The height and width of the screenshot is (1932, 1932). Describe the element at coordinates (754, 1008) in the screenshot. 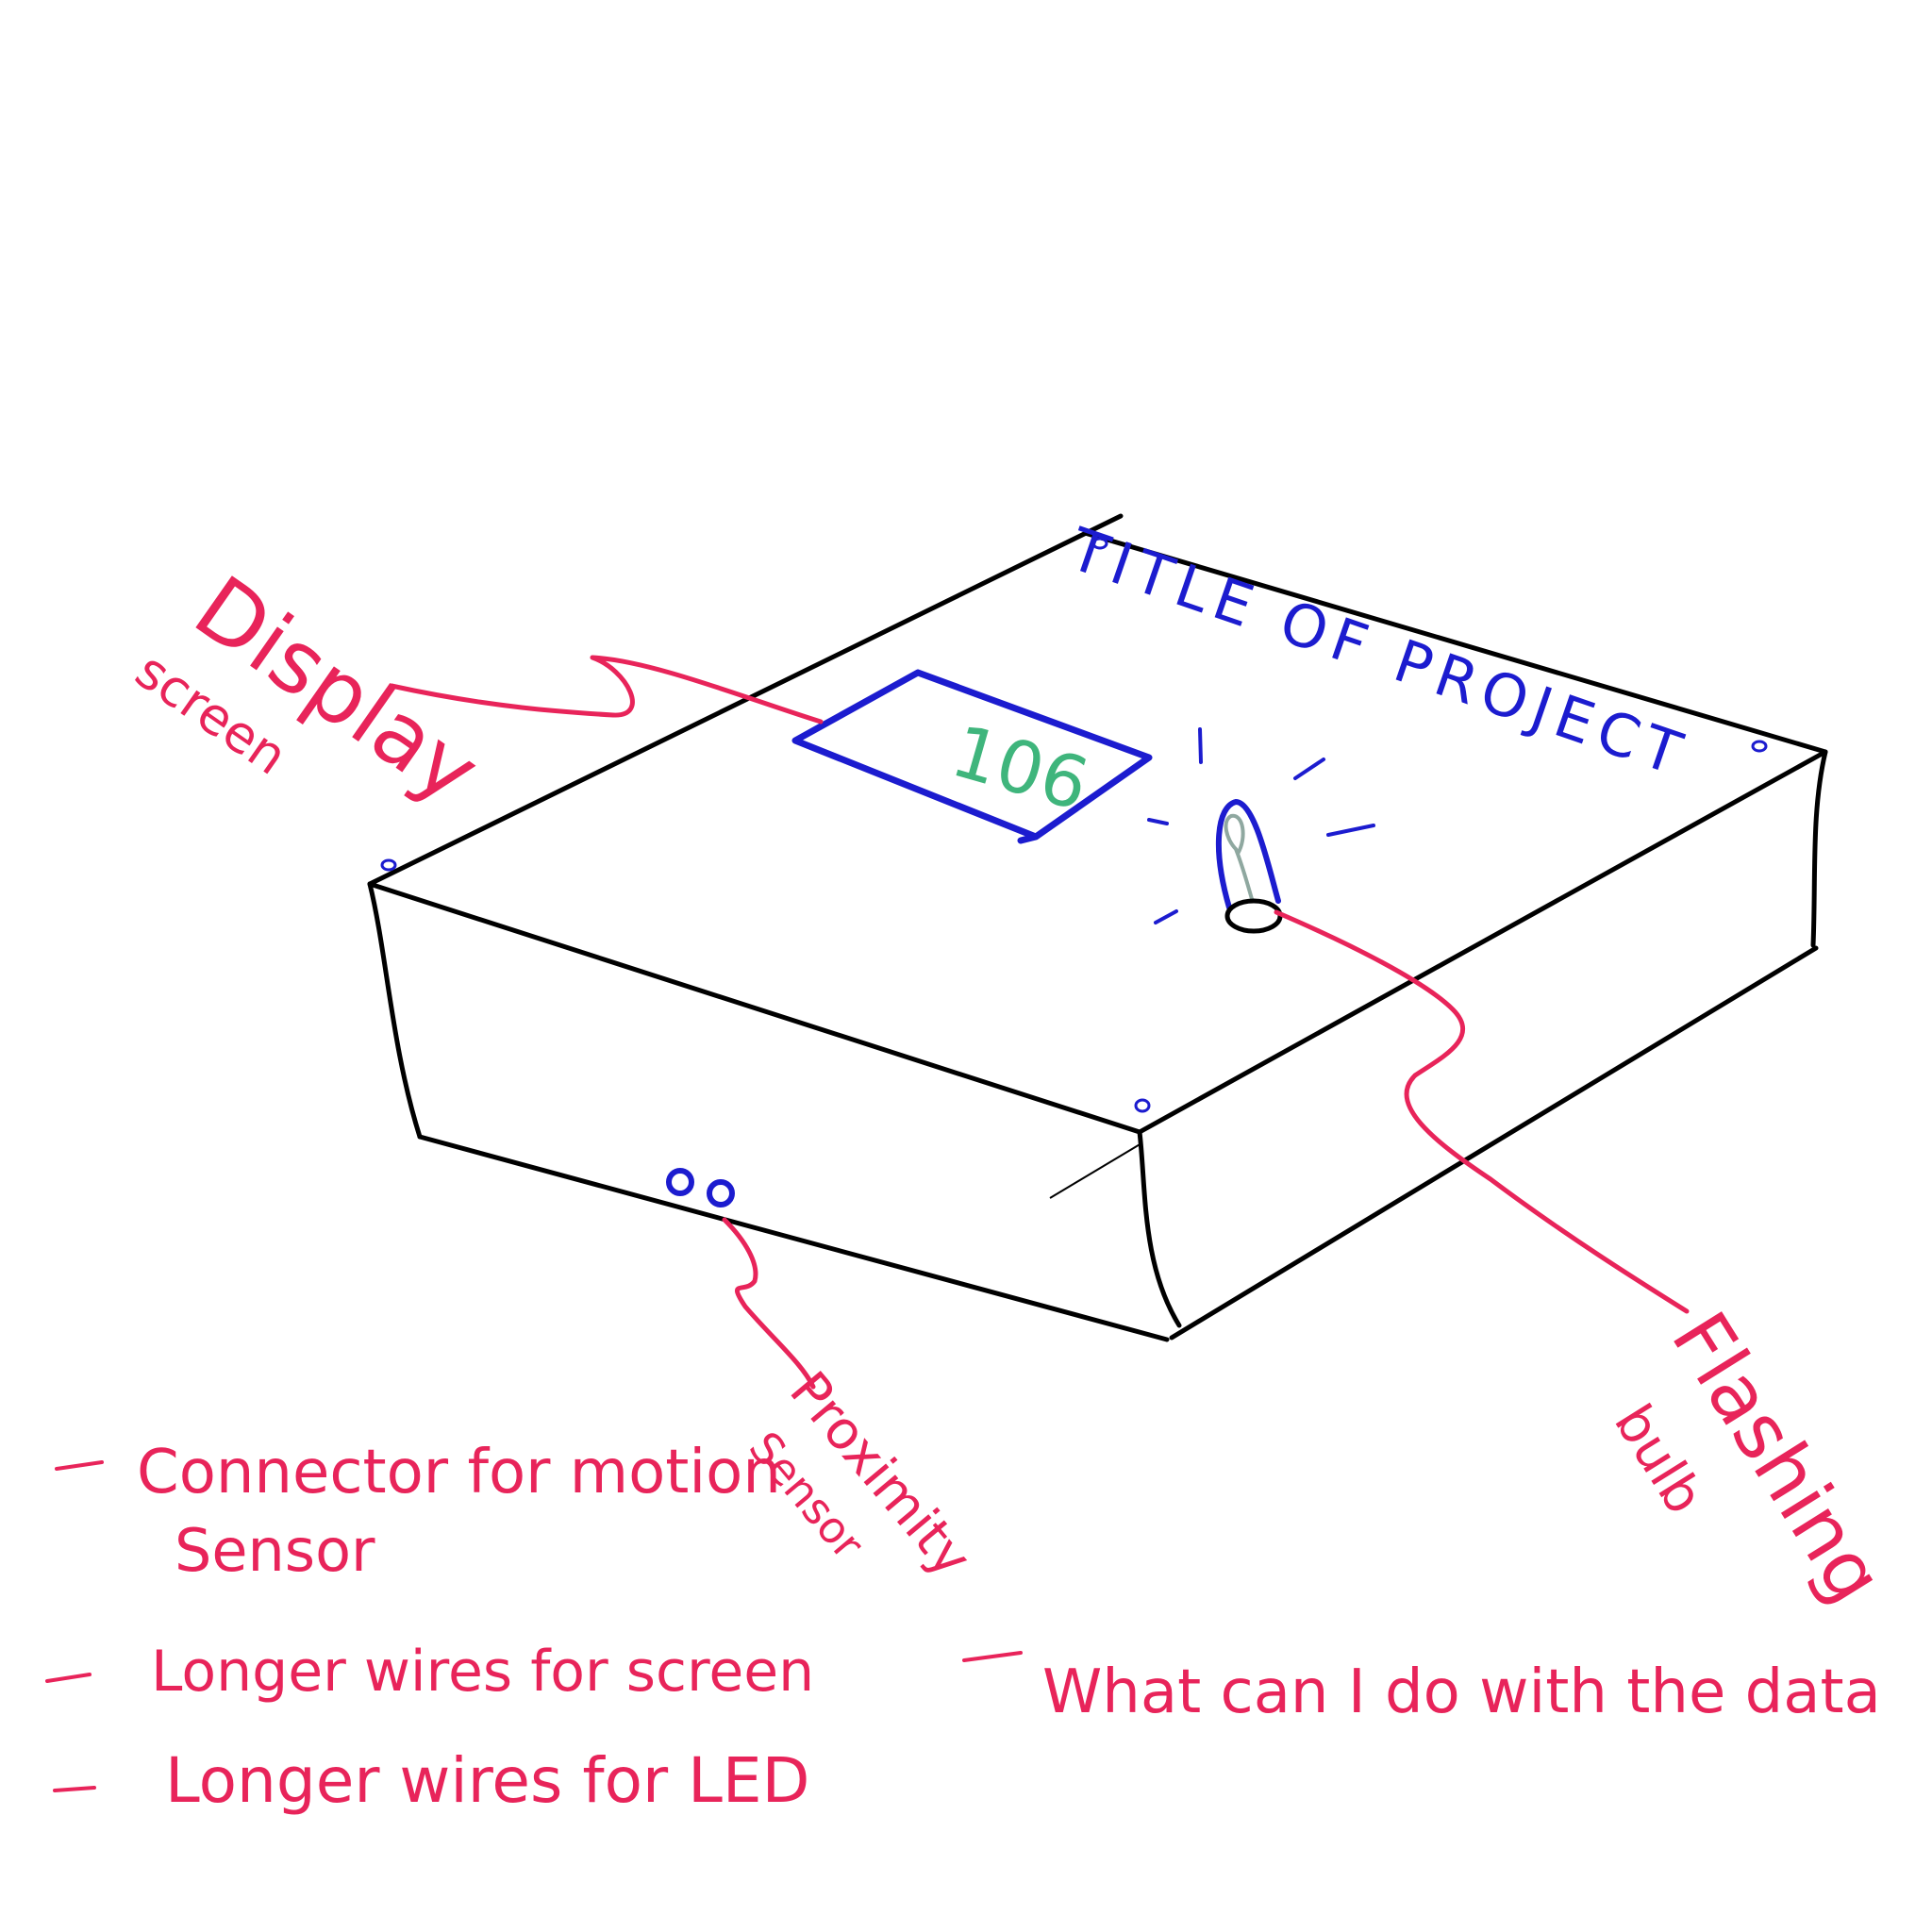

I see `box-top-front-left-edge` at that location.